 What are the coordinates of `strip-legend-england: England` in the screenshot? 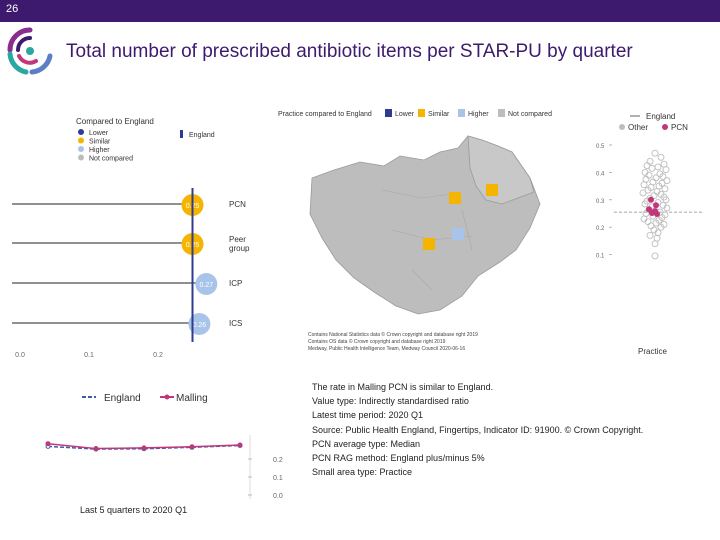 It's located at (660, 116).